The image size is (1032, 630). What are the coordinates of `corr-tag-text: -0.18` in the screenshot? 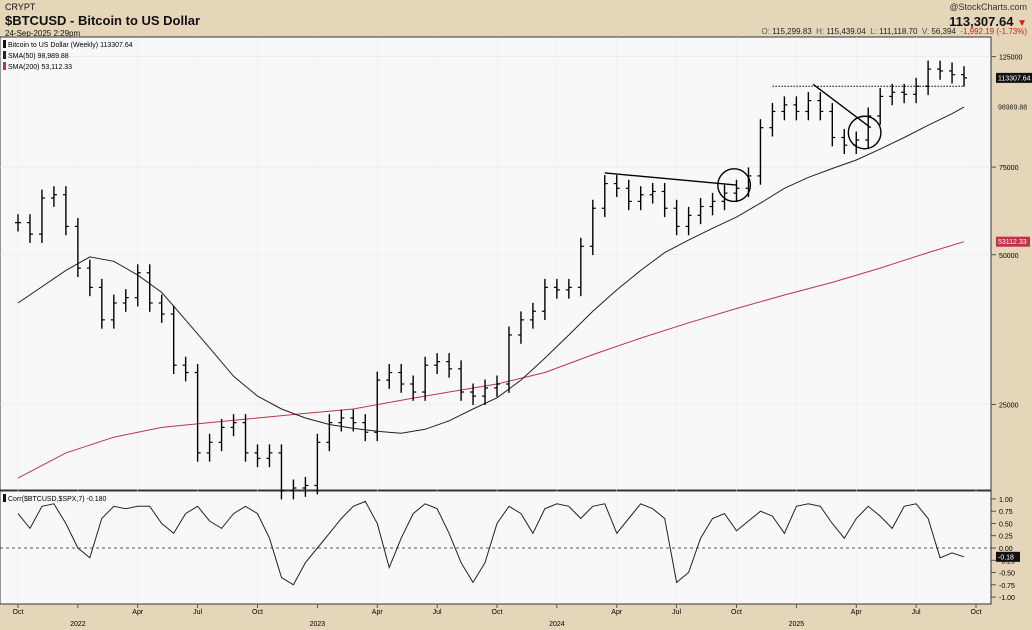 It's located at (1006, 557).